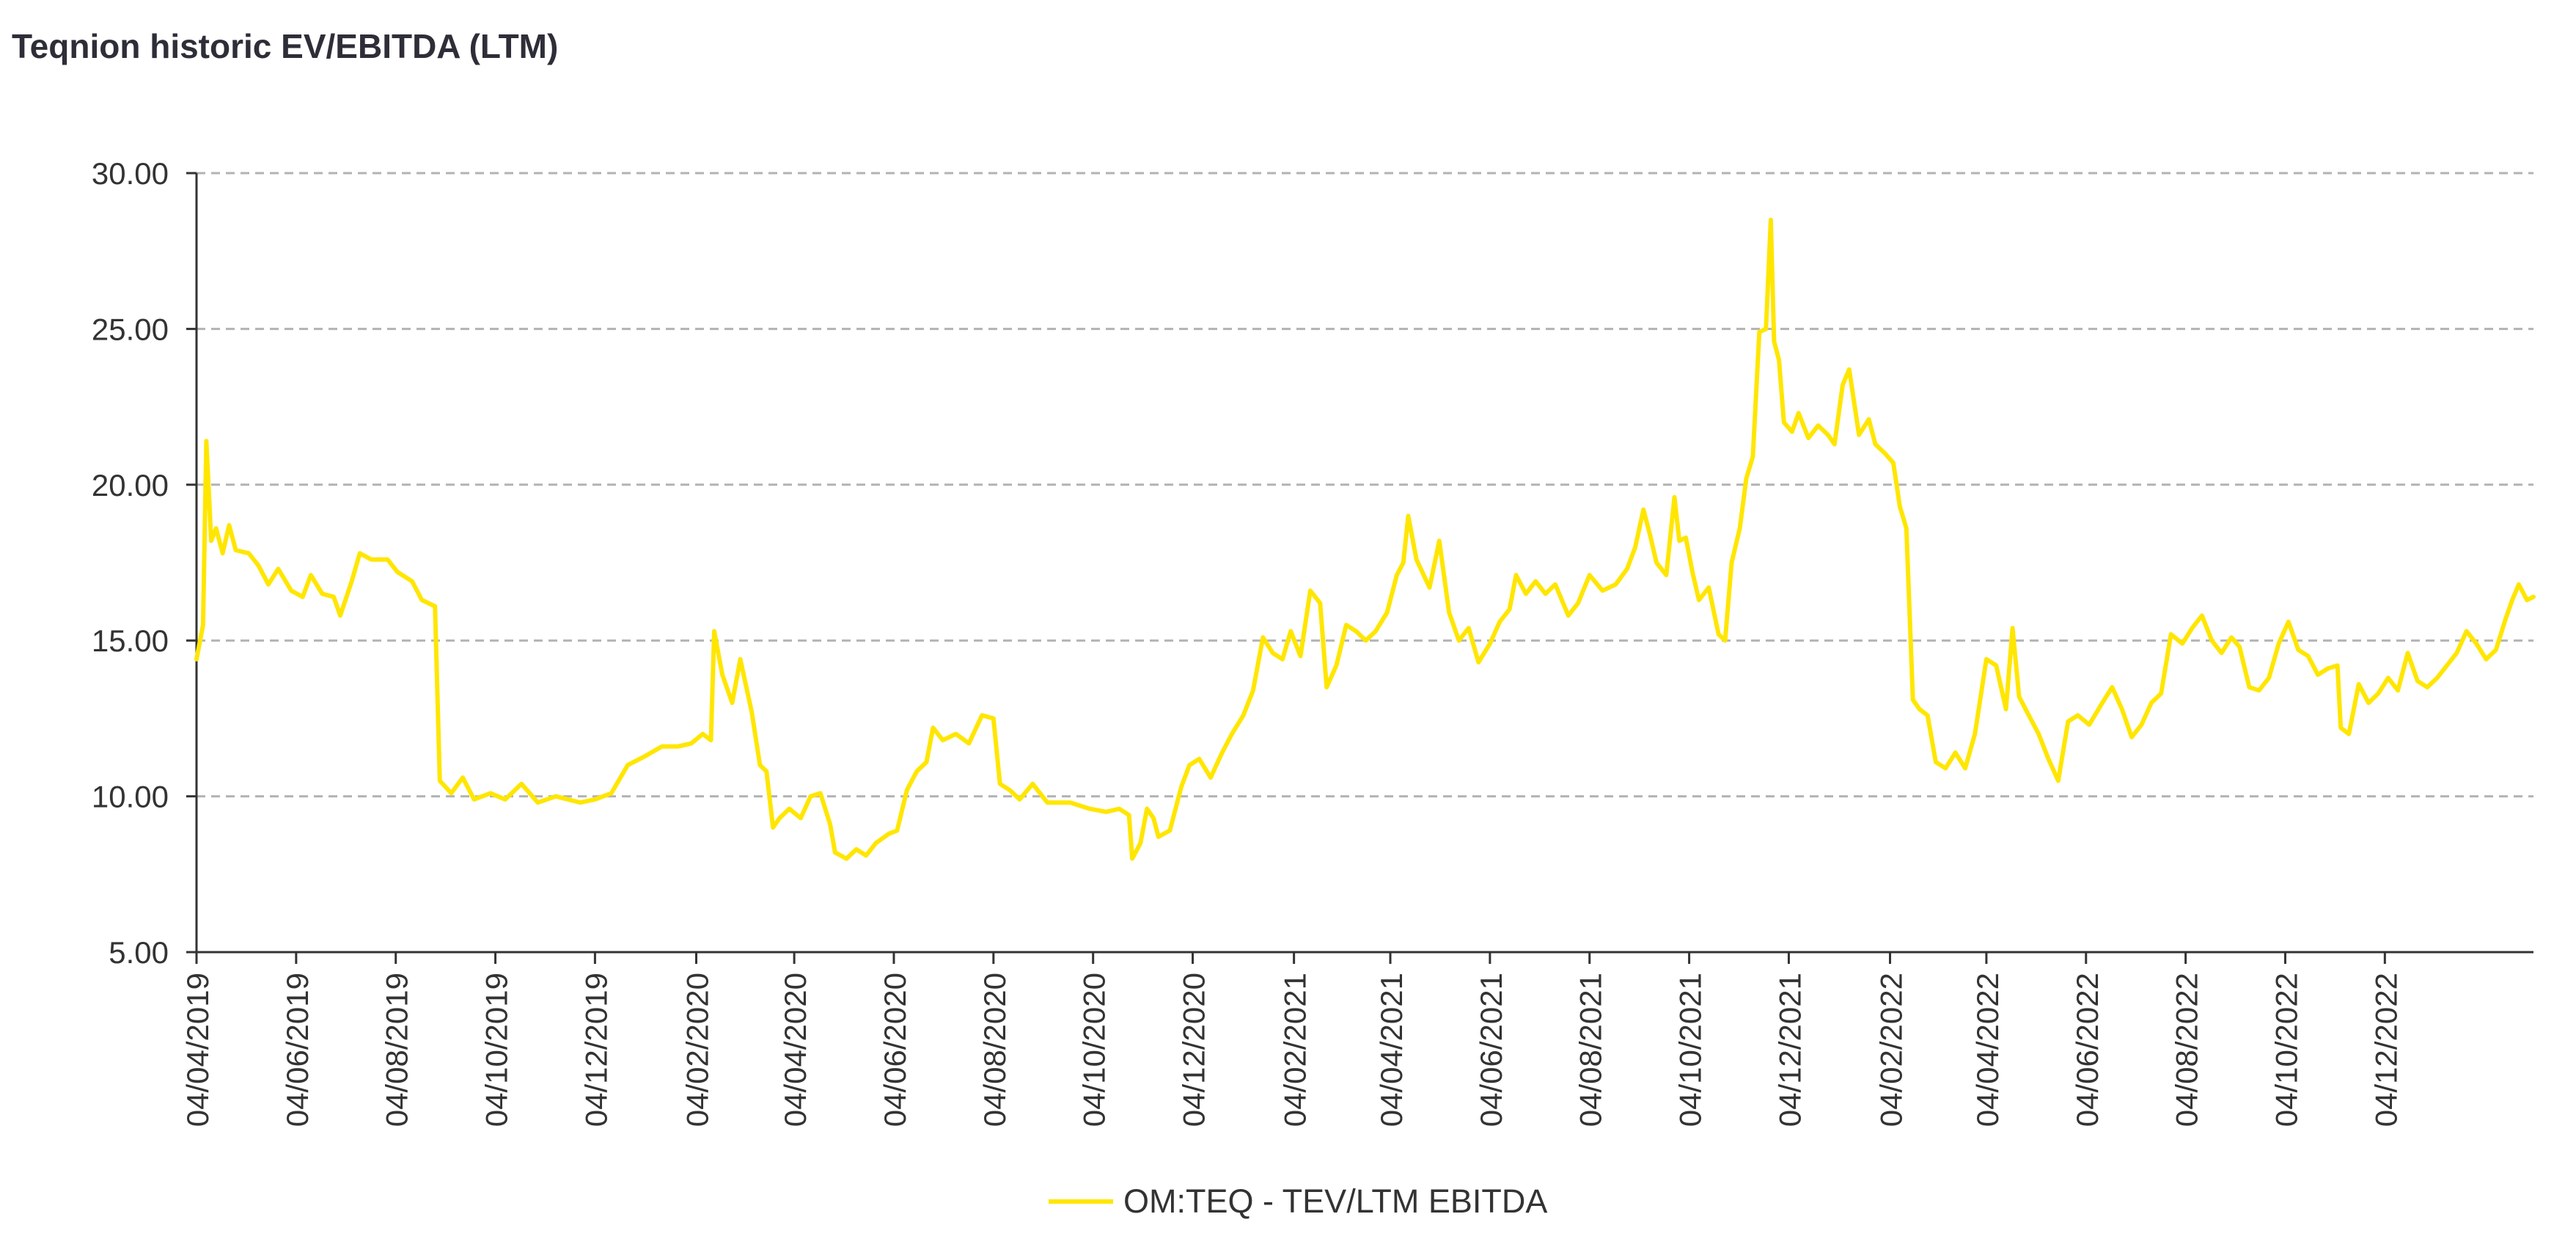  What do you see at coordinates (1081, 1202) in the screenshot?
I see `legend-swatch` at bounding box center [1081, 1202].